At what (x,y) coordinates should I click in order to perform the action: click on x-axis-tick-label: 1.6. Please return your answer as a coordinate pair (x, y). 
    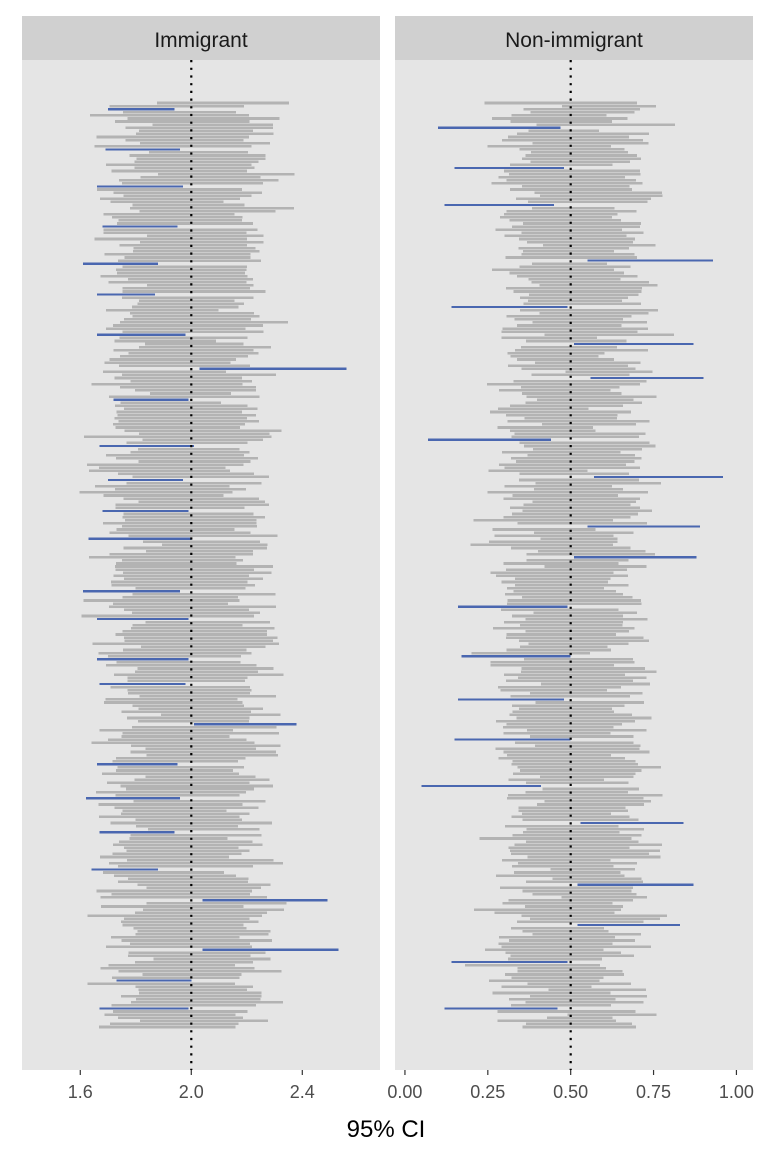
    Looking at the image, I should click on (80, 1092).